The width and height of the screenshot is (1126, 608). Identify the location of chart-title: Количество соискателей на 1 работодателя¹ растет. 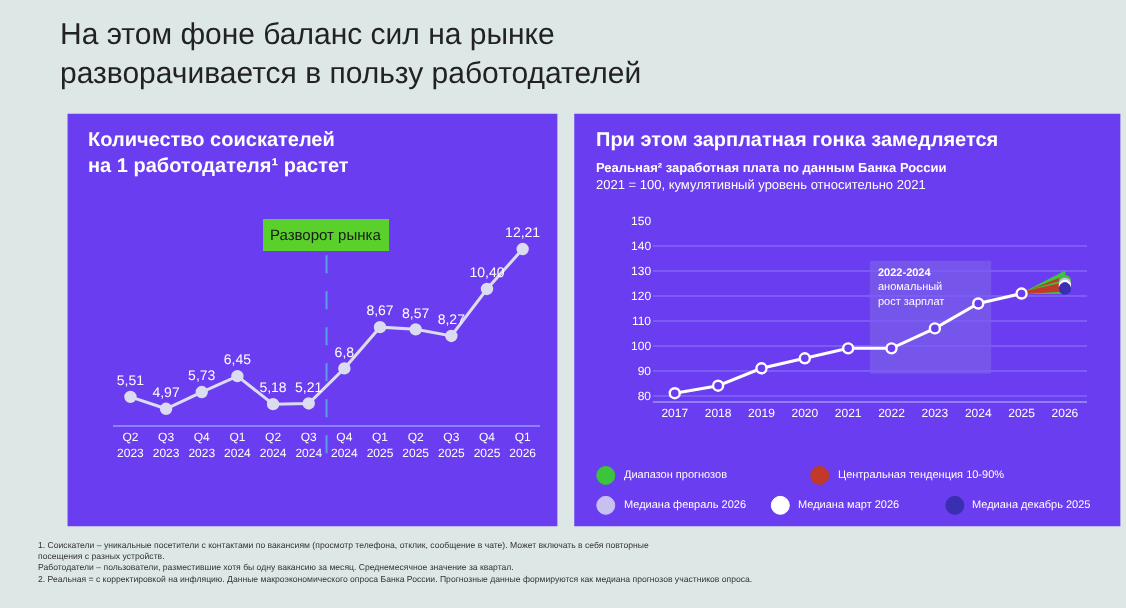
(218, 154).